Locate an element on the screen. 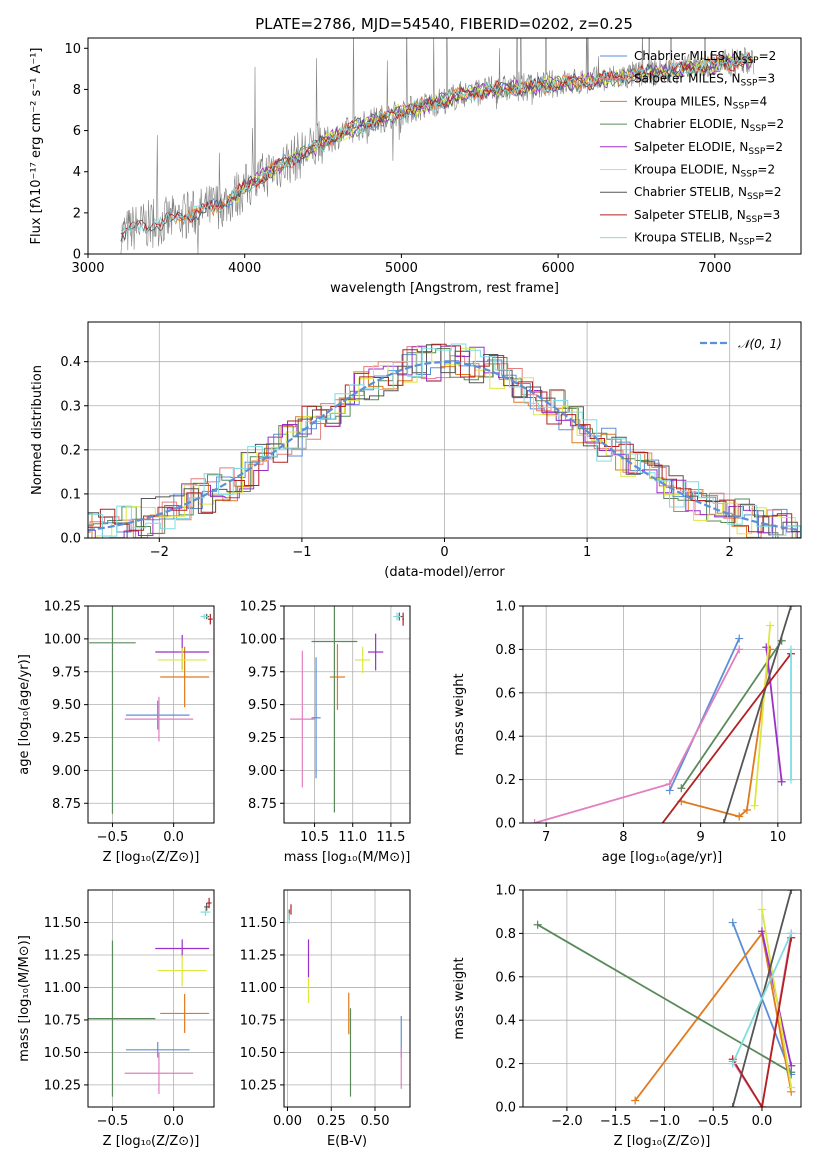  legend-label: 𝒩(0, 1) is located at coordinates (760, 344).